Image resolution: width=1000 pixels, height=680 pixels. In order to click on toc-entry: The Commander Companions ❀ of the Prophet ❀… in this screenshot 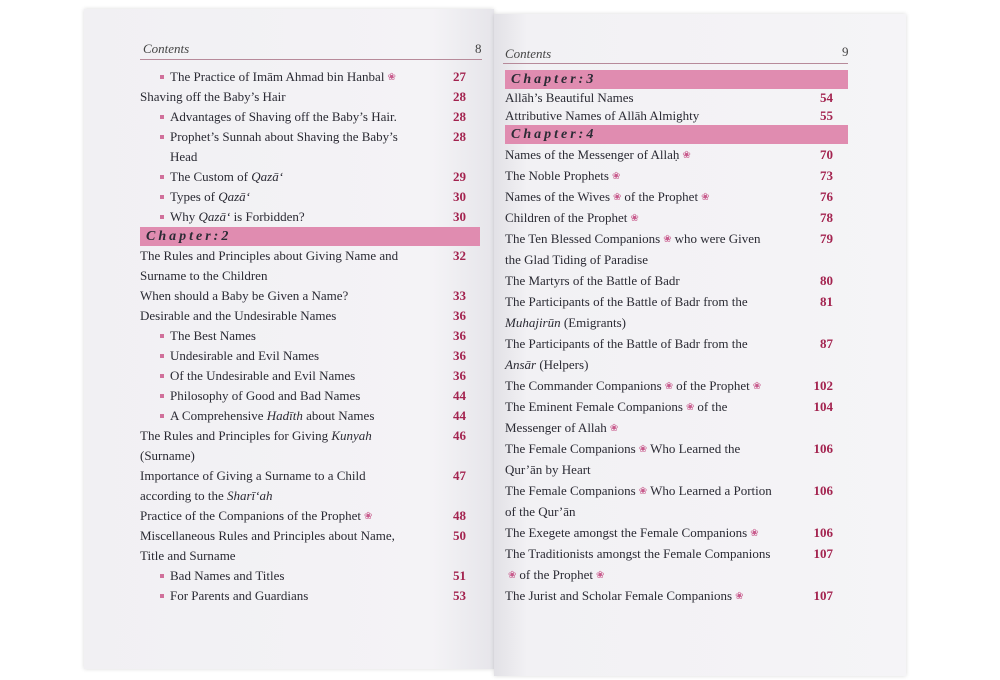, I will do `click(669, 385)`.